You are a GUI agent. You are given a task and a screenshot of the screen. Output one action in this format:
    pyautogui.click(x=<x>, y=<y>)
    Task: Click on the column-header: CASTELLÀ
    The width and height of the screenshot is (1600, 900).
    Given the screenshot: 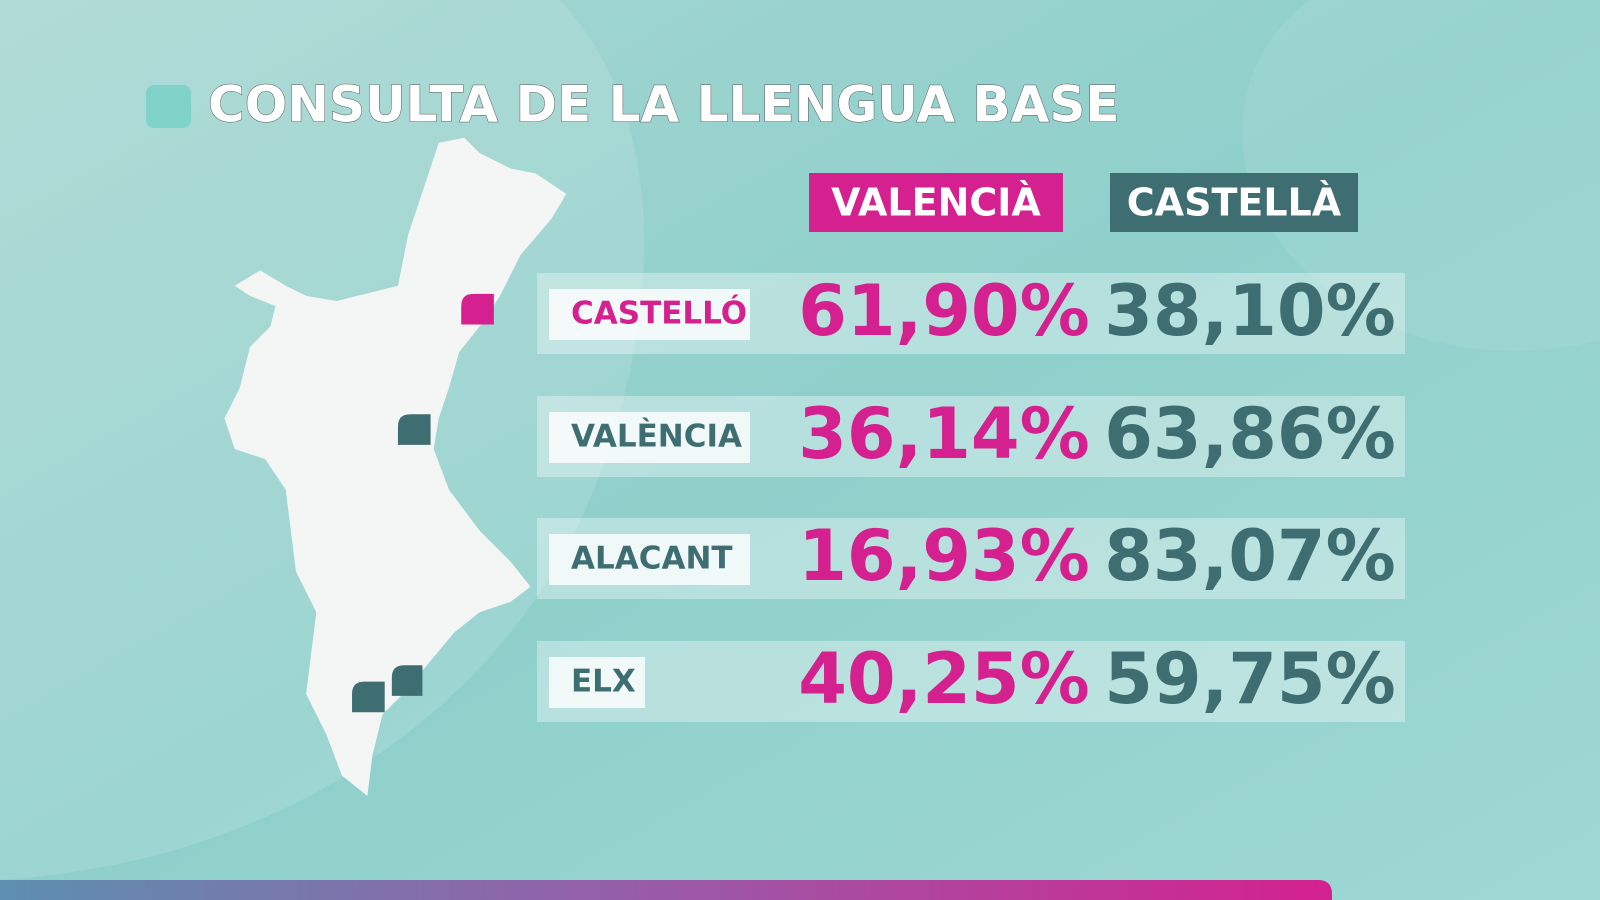 What is the action you would take?
    pyautogui.click(x=1234, y=203)
    